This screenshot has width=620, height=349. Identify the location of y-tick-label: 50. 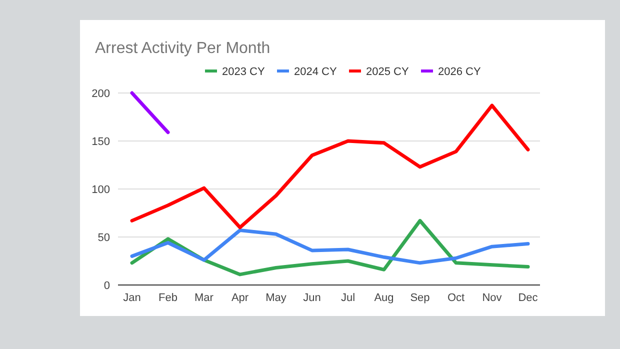
(104, 238).